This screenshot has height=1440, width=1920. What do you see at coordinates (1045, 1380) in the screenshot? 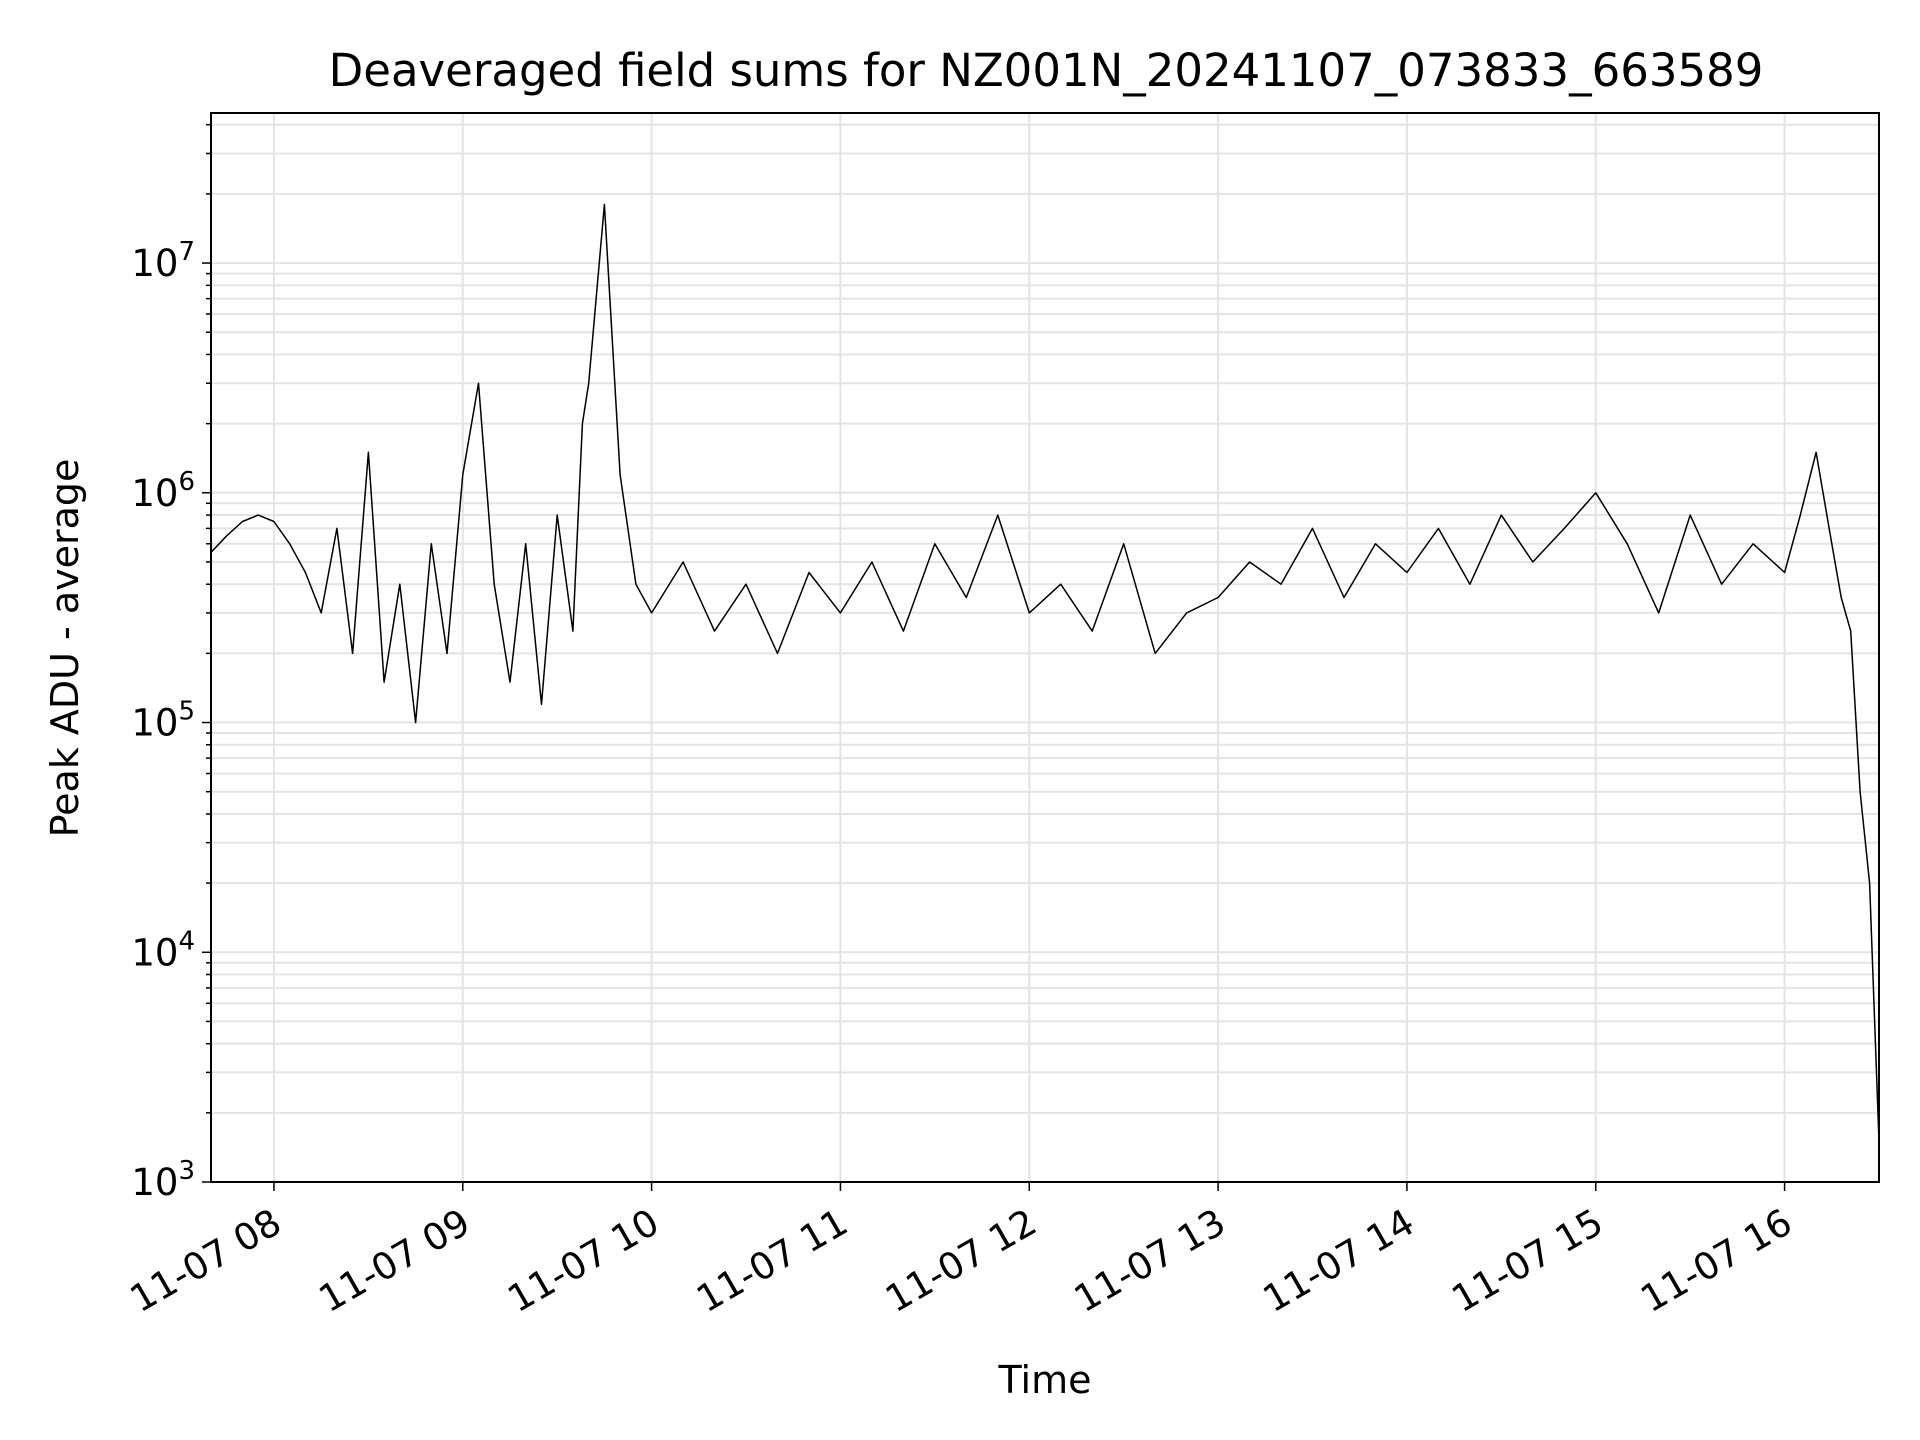
I see `x-axis-label: Time` at bounding box center [1045, 1380].